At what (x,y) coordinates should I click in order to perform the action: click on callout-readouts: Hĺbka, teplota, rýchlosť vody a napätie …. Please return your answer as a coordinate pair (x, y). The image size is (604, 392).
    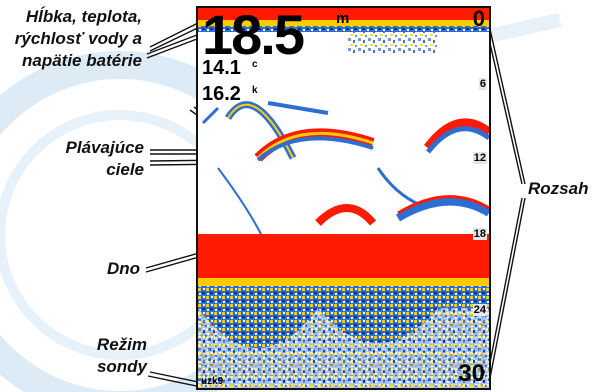
    Looking at the image, I should click on (78, 38).